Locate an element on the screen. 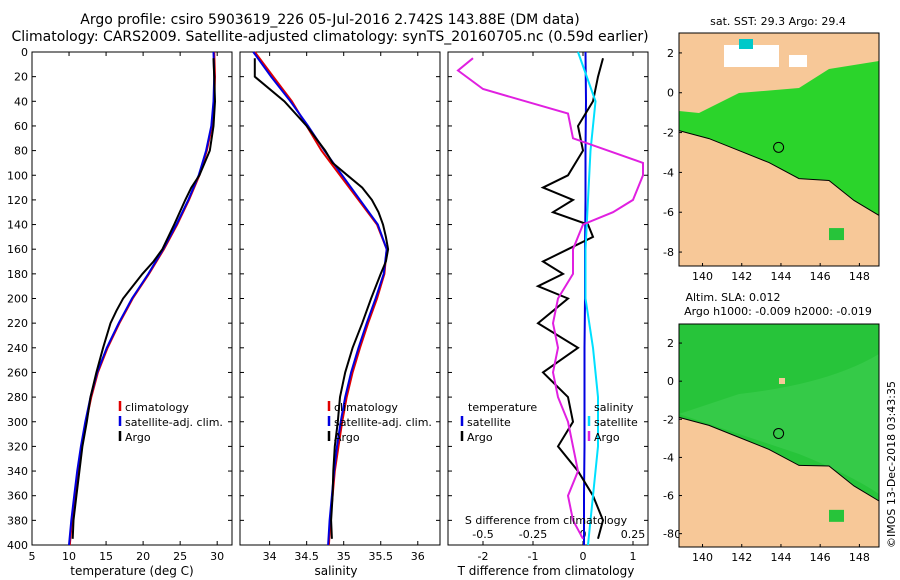  temperature-legend: climatology satellite-adj. clim. Argo is located at coordinates (170, 422).